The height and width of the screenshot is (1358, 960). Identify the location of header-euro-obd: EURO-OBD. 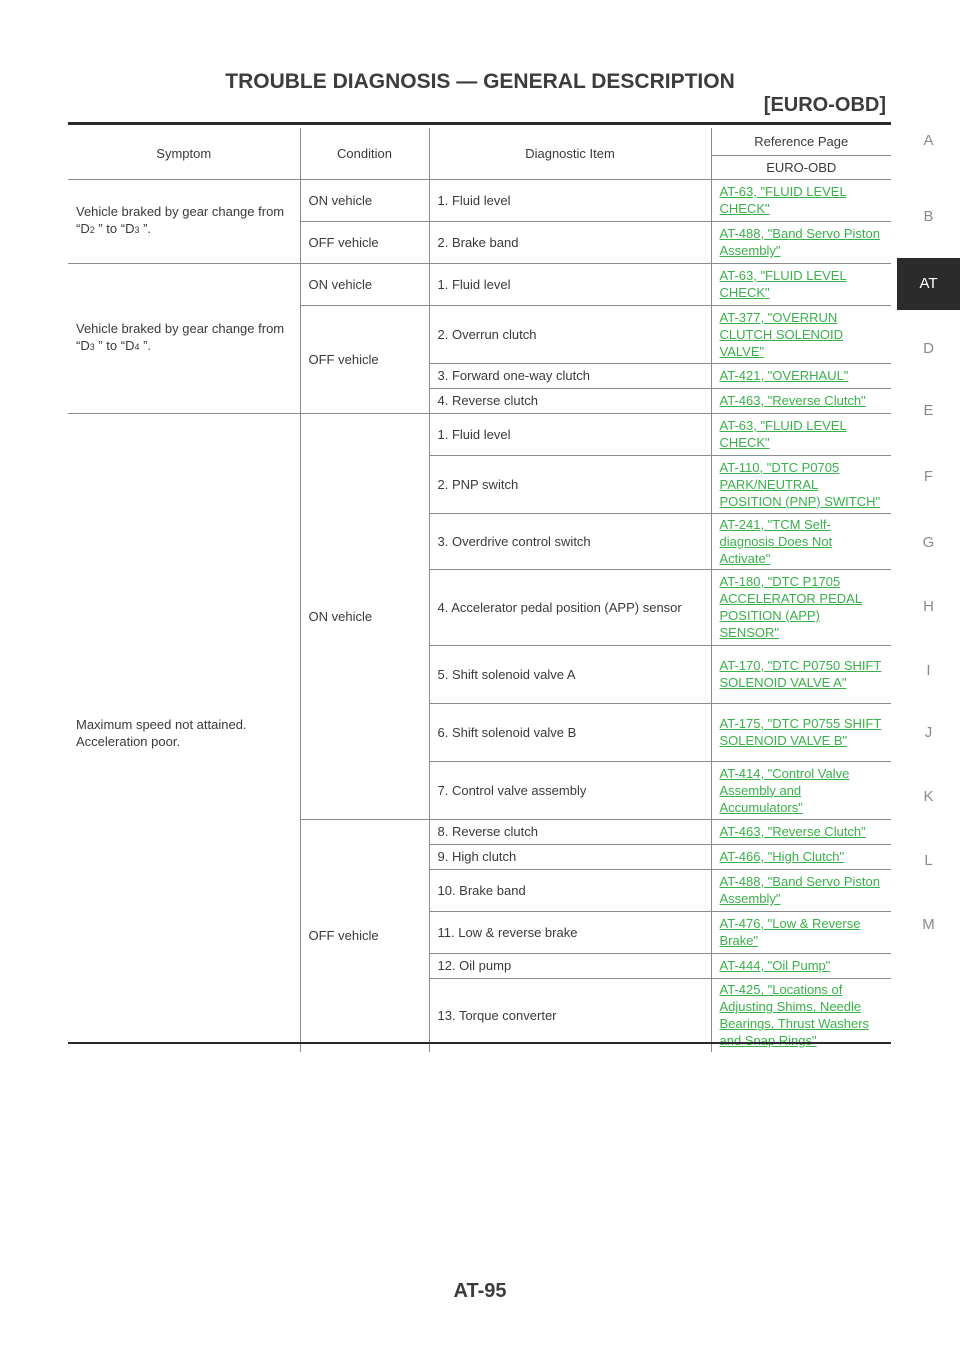
(801, 166).